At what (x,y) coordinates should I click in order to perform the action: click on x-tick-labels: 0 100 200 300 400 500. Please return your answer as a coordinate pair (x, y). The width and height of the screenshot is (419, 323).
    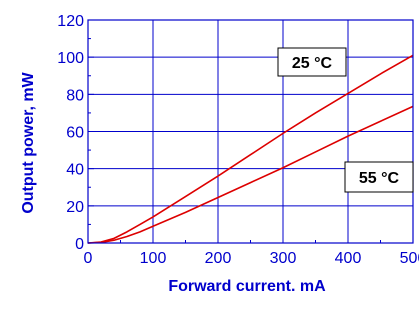
    Looking at the image, I should click on (251, 258).